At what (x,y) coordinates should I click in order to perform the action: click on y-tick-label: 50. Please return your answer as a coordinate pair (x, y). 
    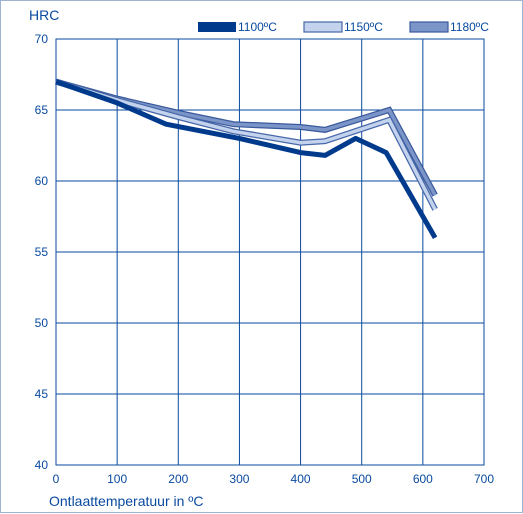
    Looking at the image, I should click on (42, 323).